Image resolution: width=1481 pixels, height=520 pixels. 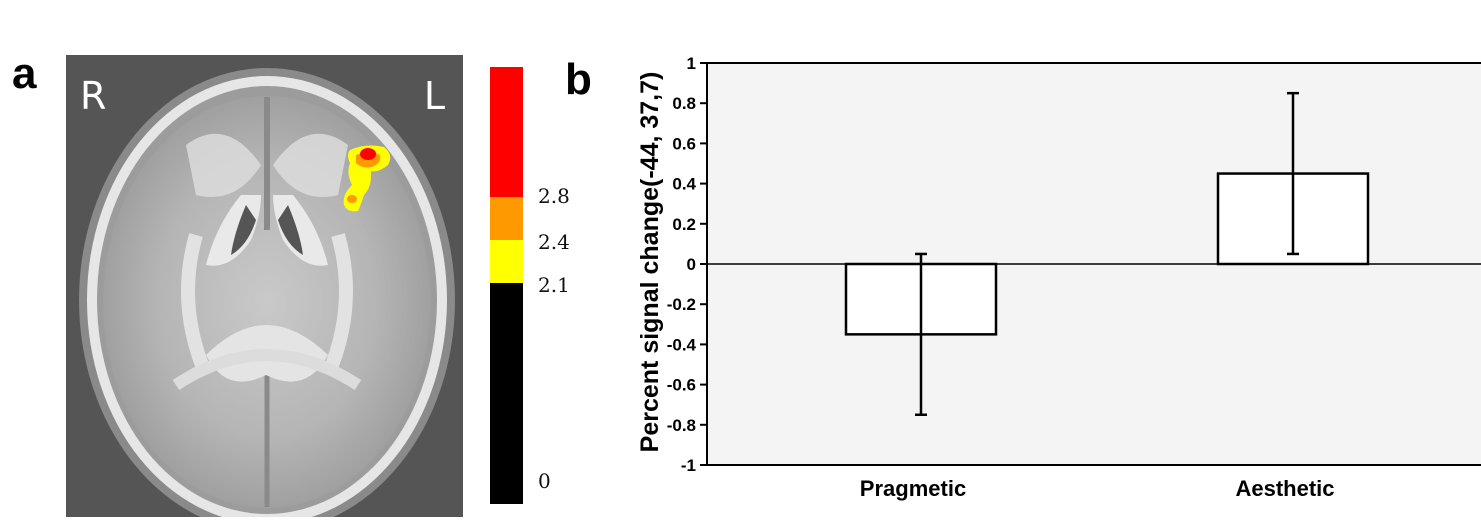 I want to click on colorbar-segment-black, so click(x=506, y=393).